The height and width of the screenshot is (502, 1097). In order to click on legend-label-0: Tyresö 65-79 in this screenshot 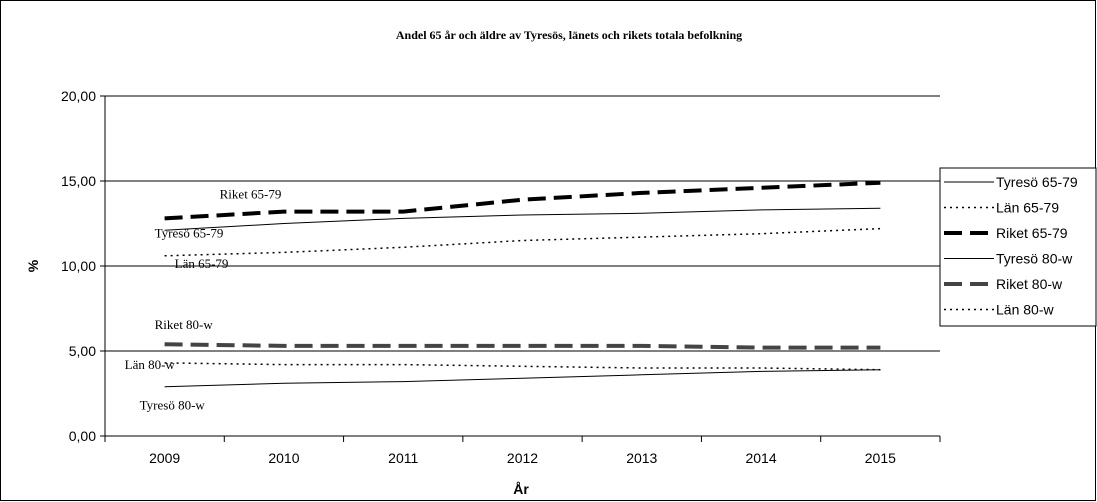, I will do `click(1037, 182)`.